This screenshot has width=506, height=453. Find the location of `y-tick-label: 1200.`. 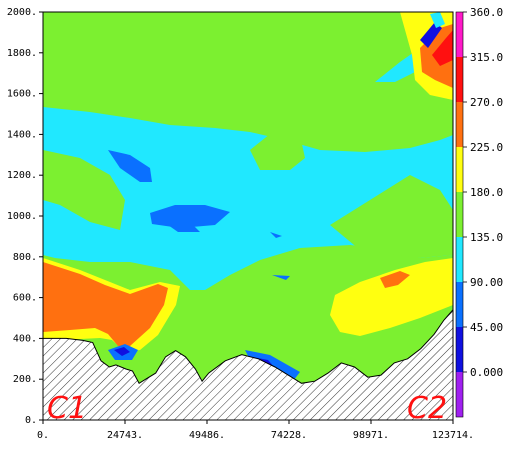

y-tick-label: 1200. is located at coordinates (22, 175).